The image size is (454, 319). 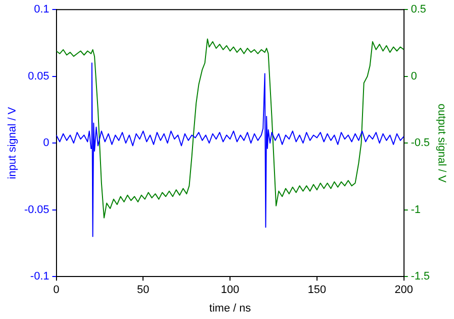 What do you see at coordinates (56, 290) in the screenshot?
I see `x-tick-label: 0` at bounding box center [56, 290].